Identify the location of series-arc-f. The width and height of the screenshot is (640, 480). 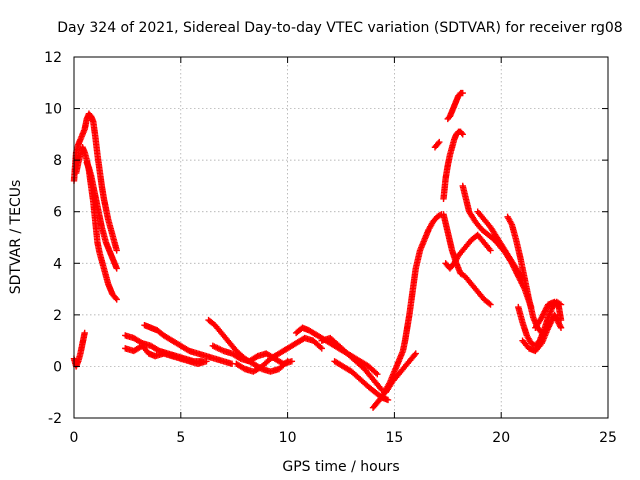
(279, 354).